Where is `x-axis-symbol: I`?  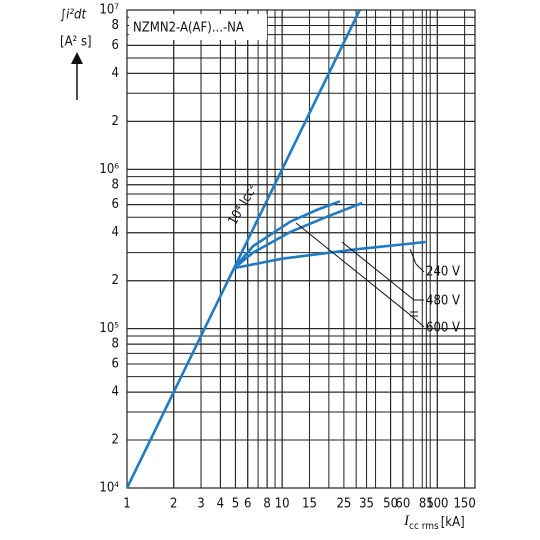
x-axis-symbol: I is located at coordinates (406, 521).